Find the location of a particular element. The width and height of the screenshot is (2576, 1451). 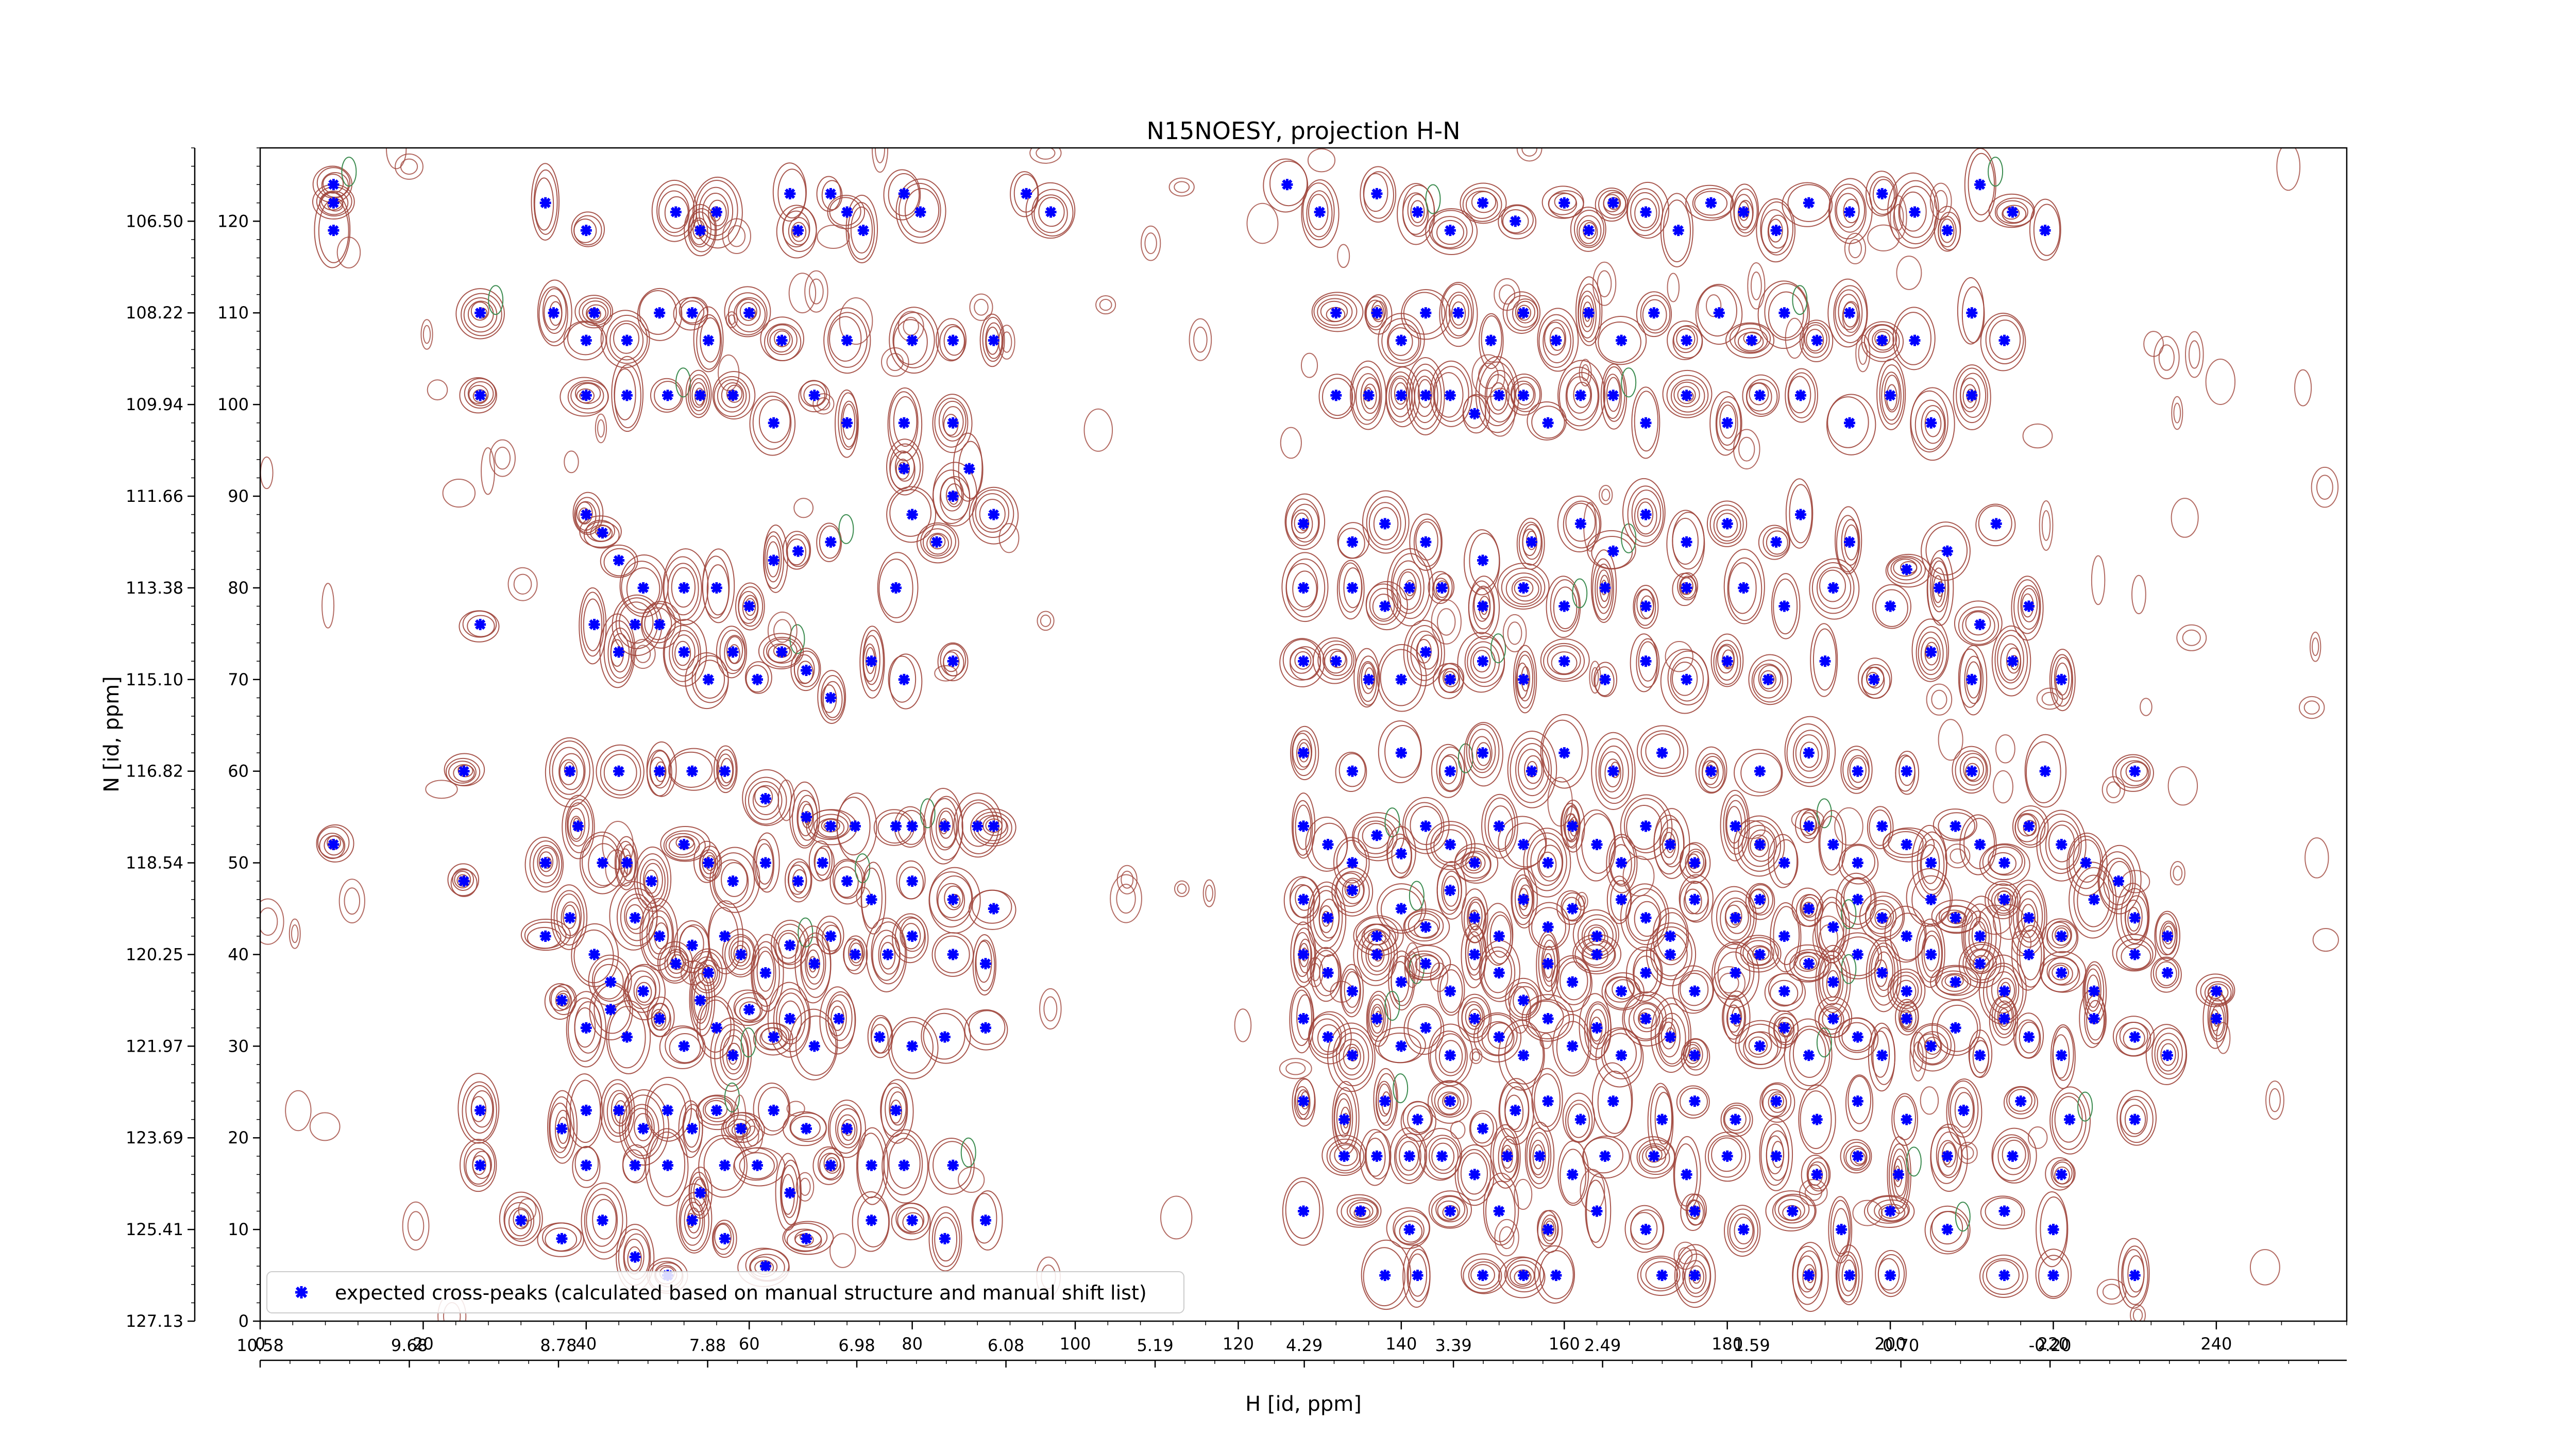

legend-marker-icon is located at coordinates (301, 1292).